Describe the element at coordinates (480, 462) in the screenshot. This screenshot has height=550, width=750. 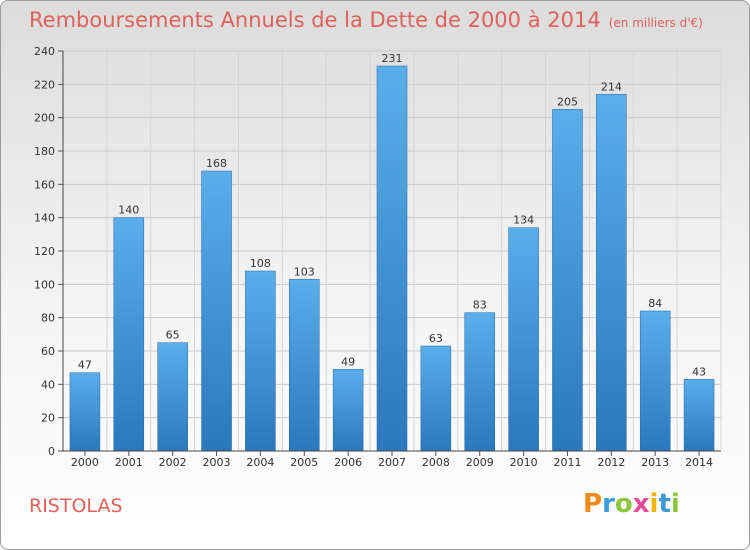
I see `x-tick-label: 2009` at that location.